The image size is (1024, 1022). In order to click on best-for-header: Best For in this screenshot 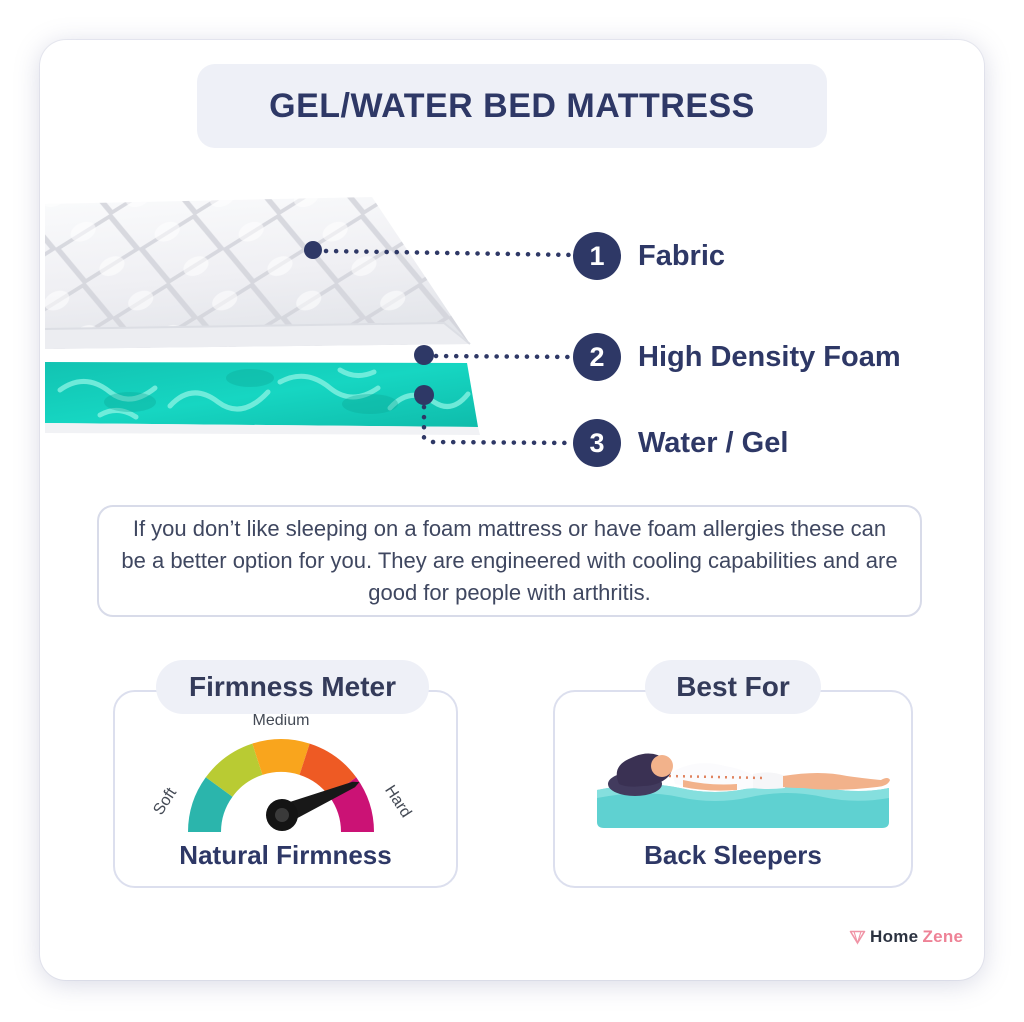, I will do `click(733, 686)`.